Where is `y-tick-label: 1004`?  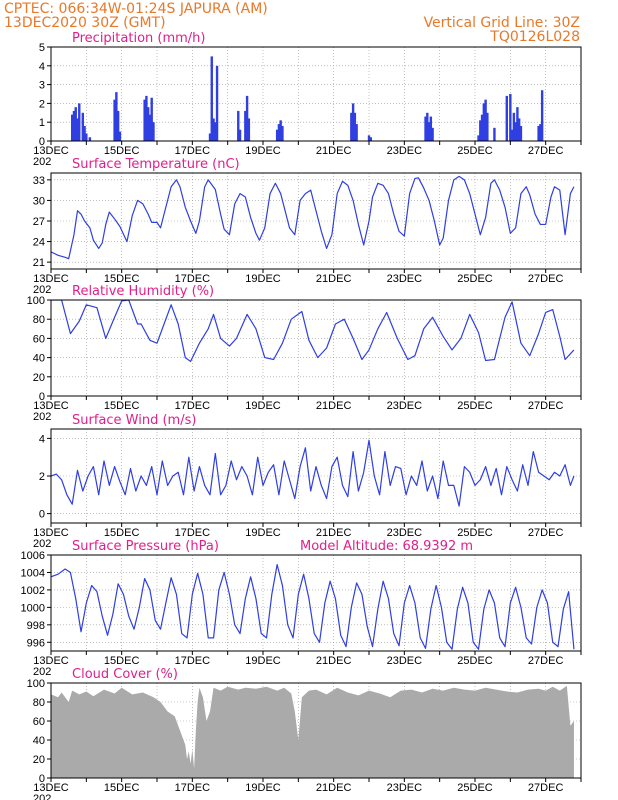
y-tick-label: 1004 is located at coordinates (33, 573).